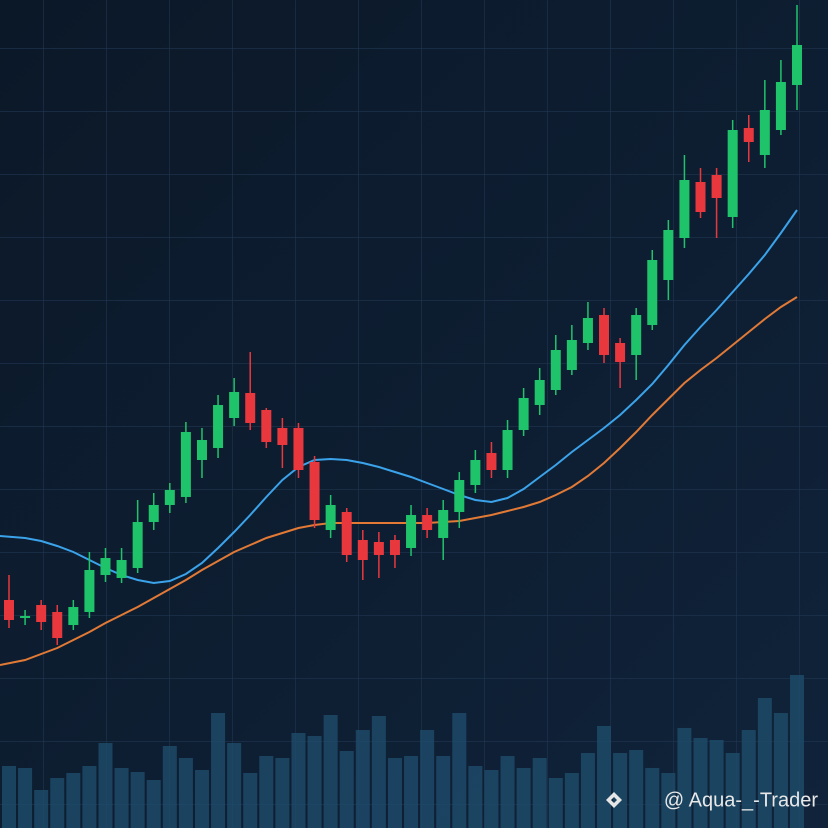 The width and height of the screenshot is (828, 828). I want to click on watermark-icon, so click(614, 800).